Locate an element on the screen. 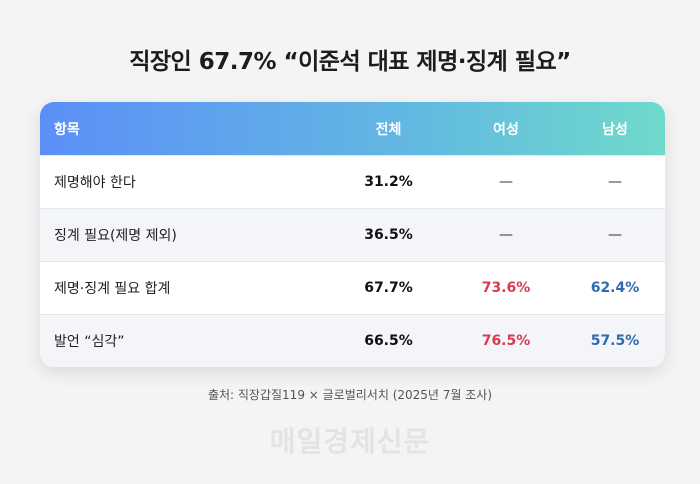 Image resolution: width=700 pixels, height=484 pixels. cell-female: 76.5% is located at coordinates (506, 341).